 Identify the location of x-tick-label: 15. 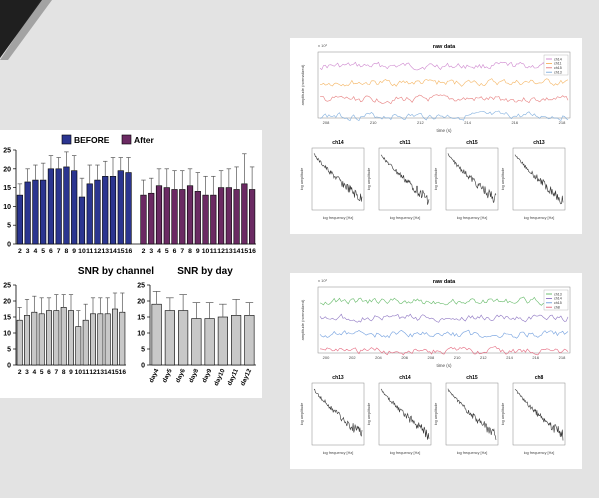
(115, 372).